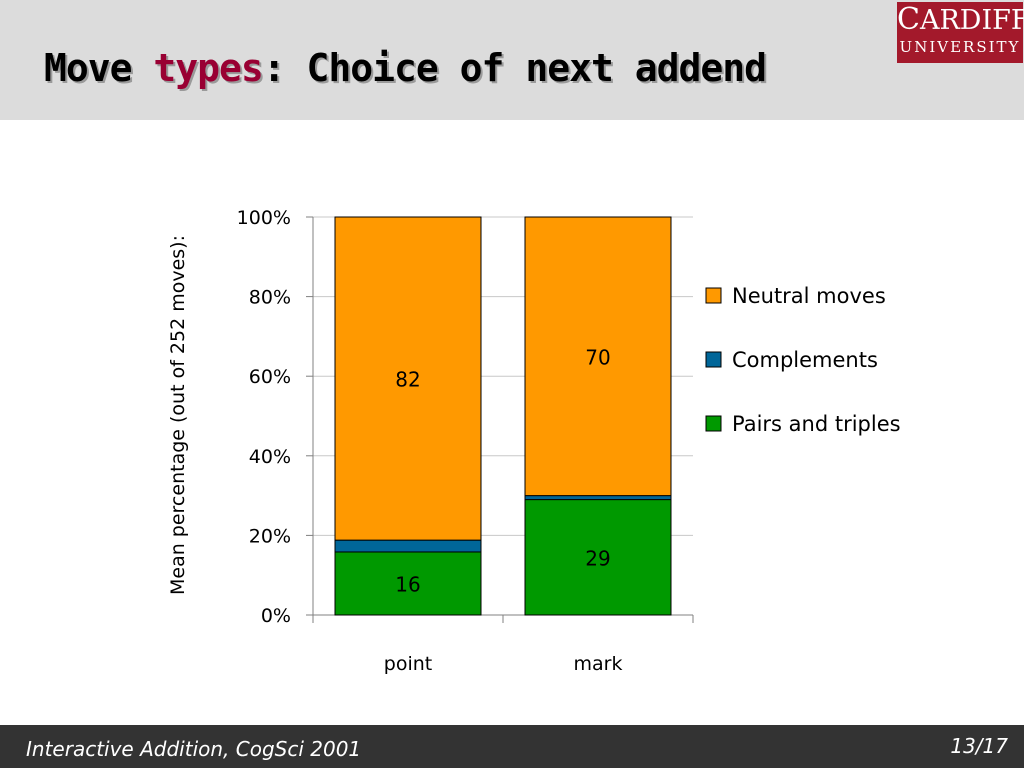  I want to click on y-tick-label: 20%, so click(270, 536).